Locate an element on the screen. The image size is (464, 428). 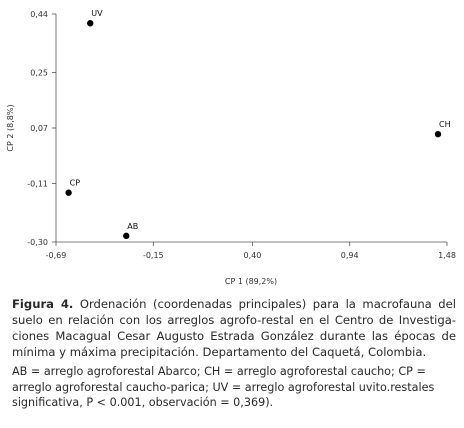
x-tick-label: 1,48 is located at coordinates (447, 255).